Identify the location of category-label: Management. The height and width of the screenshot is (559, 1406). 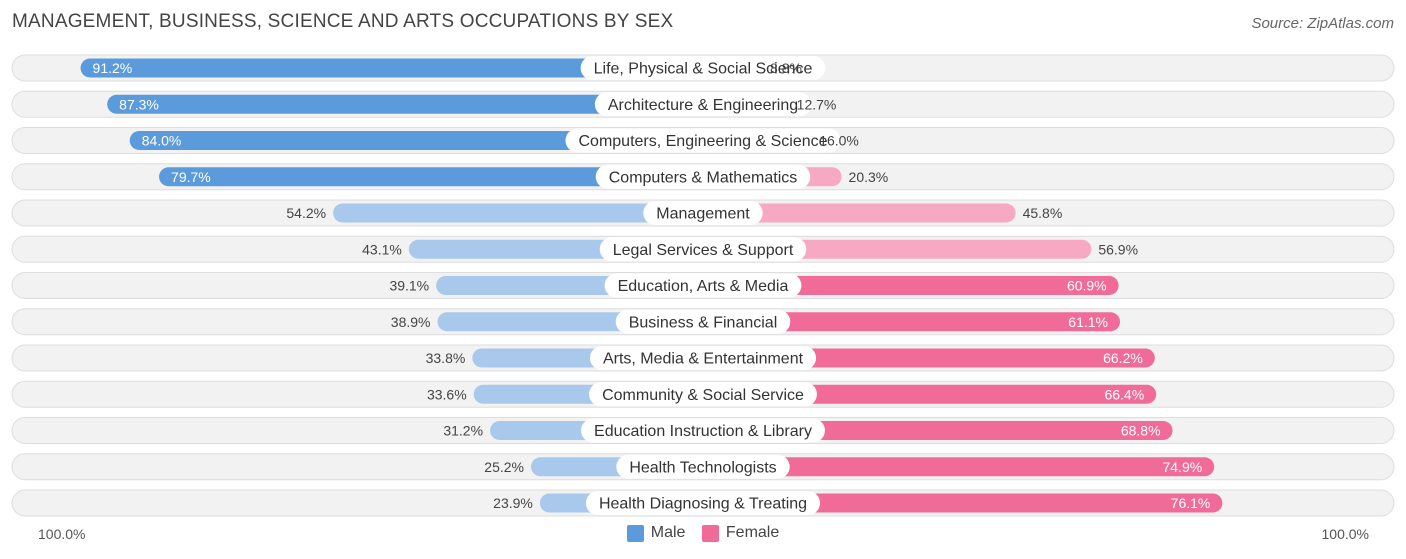
(703, 214).